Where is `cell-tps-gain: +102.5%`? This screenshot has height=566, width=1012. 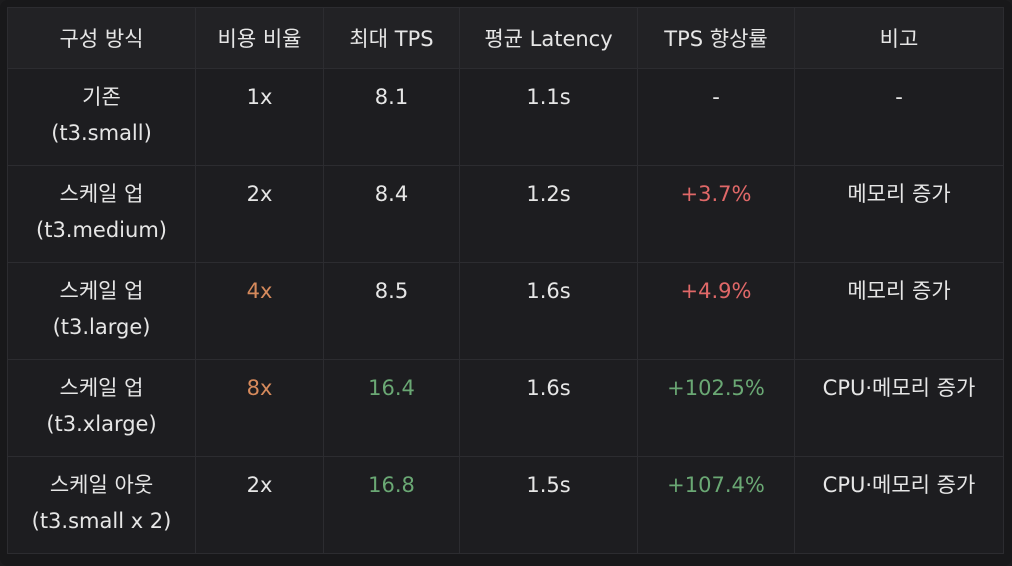 cell-tps-gain: +102.5% is located at coordinates (716, 408).